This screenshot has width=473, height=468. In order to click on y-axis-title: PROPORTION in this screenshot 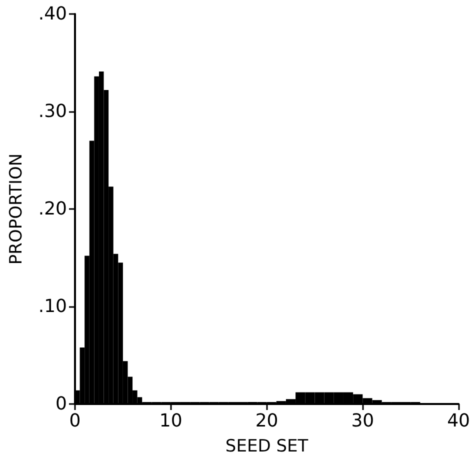, I will do `click(16, 209)`.